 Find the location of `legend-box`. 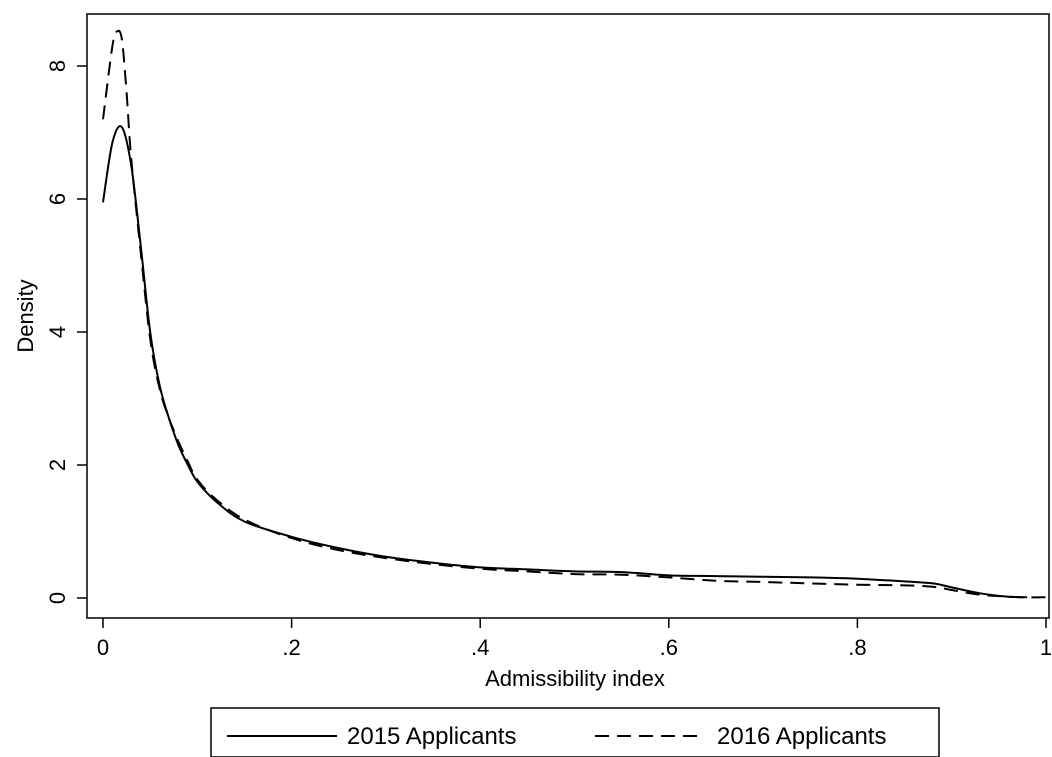

legend-box is located at coordinates (575, 732).